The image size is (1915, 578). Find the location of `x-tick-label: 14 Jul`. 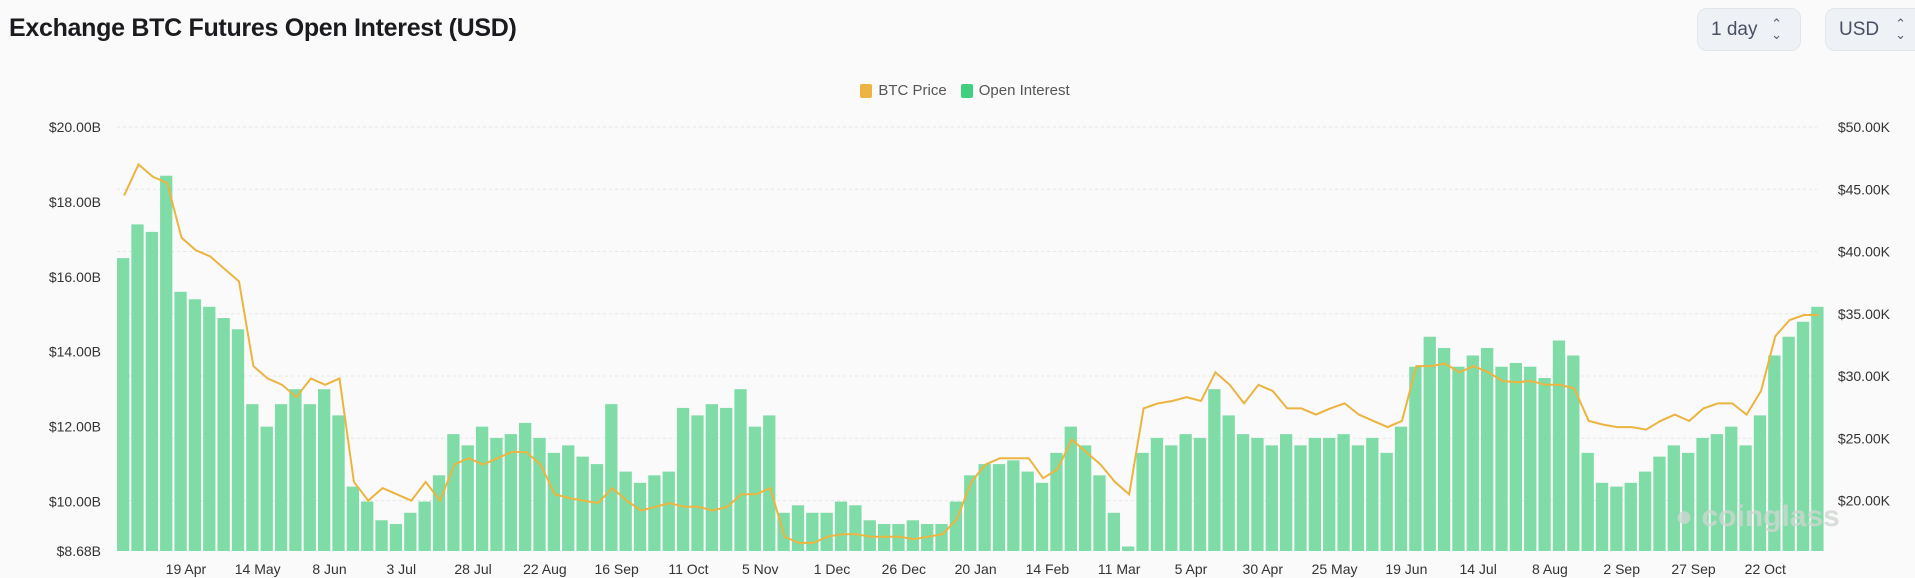

x-tick-label: 14 Jul is located at coordinates (1477, 569).